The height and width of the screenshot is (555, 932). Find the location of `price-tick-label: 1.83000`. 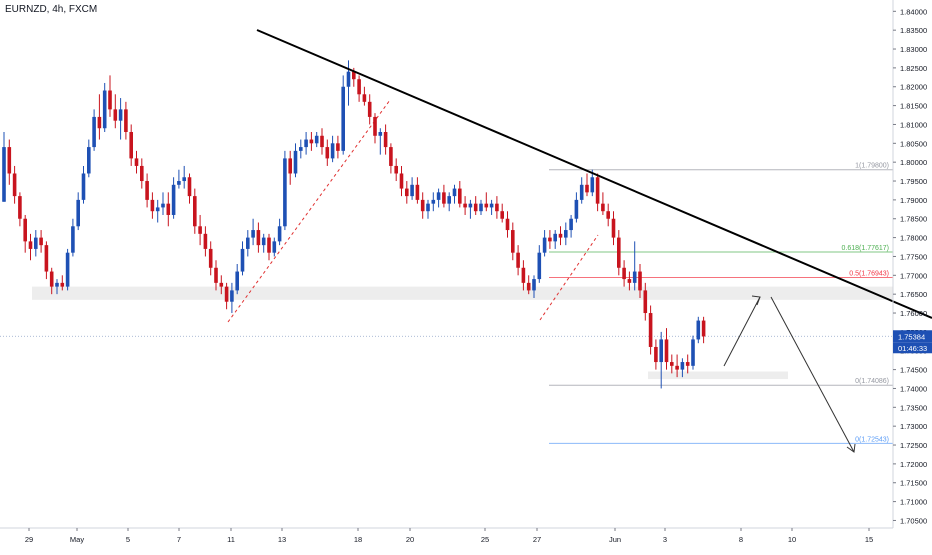

price-tick-label: 1.83000 is located at coordinates (913, 49).